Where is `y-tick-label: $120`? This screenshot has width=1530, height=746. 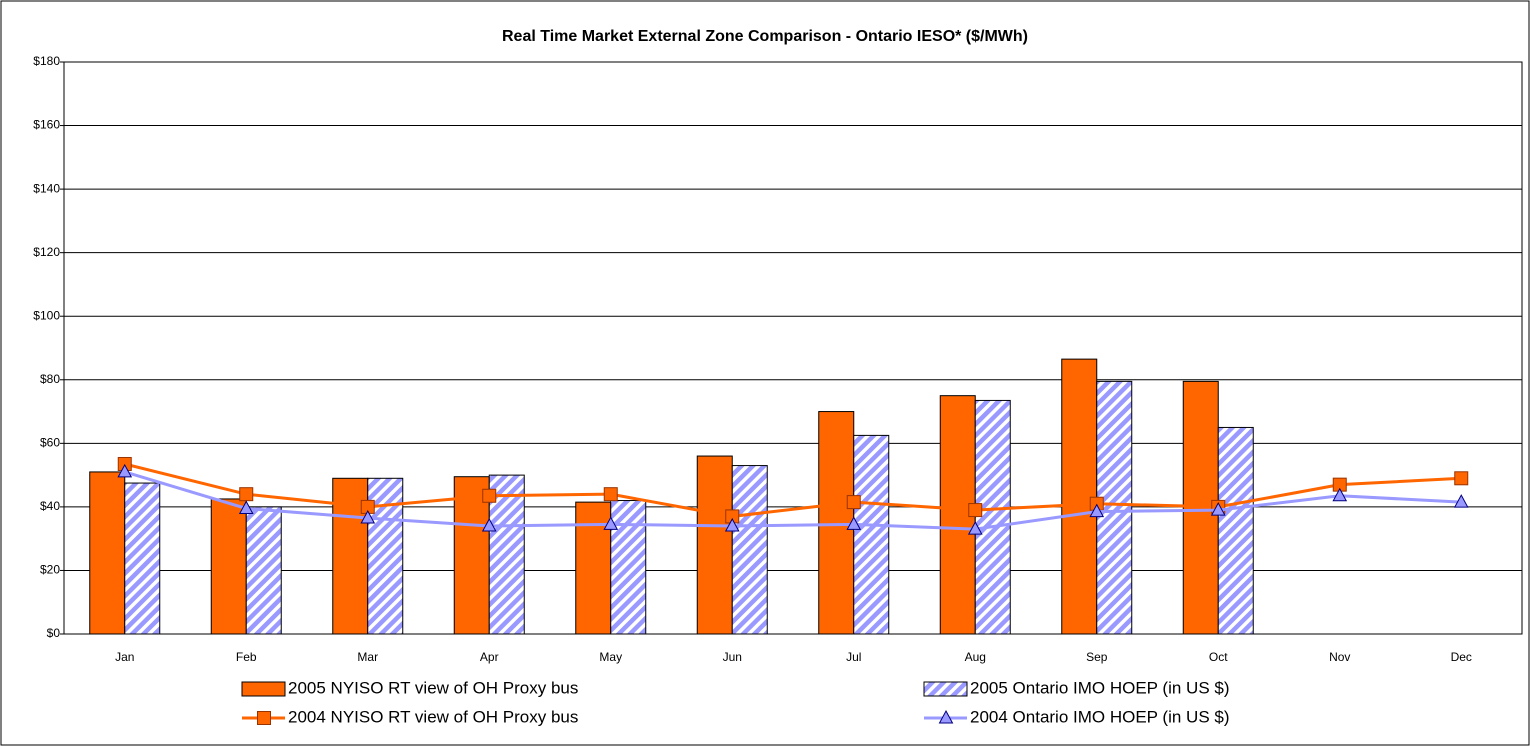
y-tick-label: $120 is located at coordinates (46, 252).